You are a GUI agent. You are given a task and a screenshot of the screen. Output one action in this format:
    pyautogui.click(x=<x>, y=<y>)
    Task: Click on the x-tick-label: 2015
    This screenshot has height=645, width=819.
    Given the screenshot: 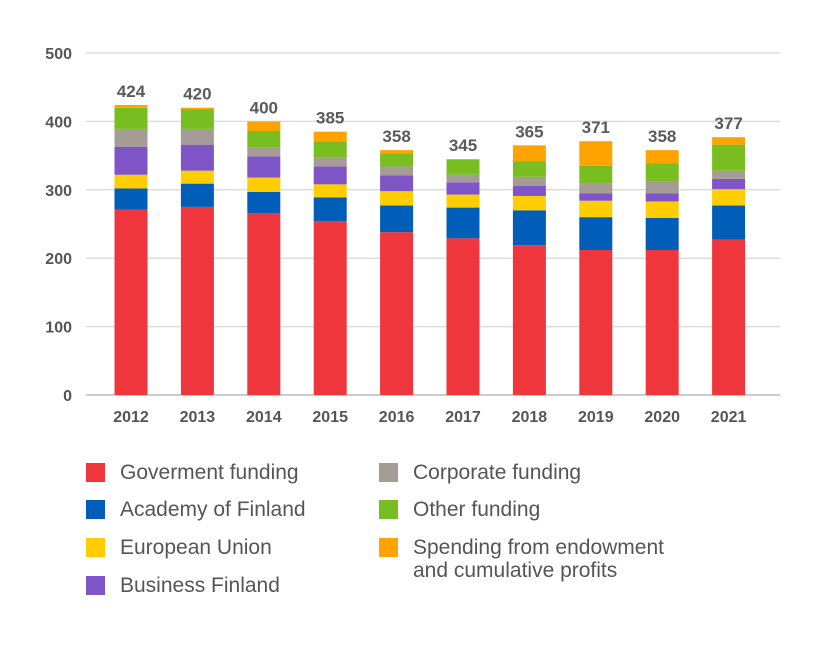 What is the action you would take?
    pyautogui.click(x=330, y=417)
    